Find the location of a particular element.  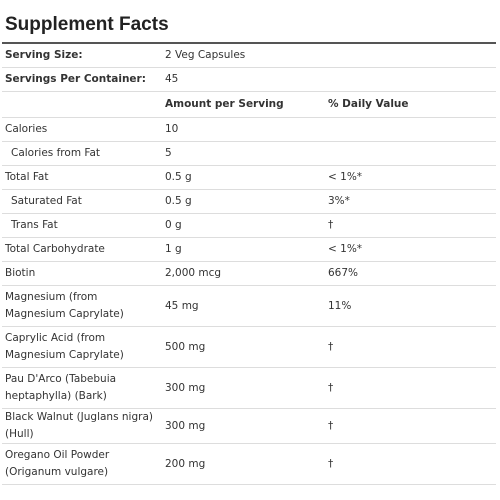

nutrient-row: Trans Fat 0 g † is located at coordinates (249, 225).